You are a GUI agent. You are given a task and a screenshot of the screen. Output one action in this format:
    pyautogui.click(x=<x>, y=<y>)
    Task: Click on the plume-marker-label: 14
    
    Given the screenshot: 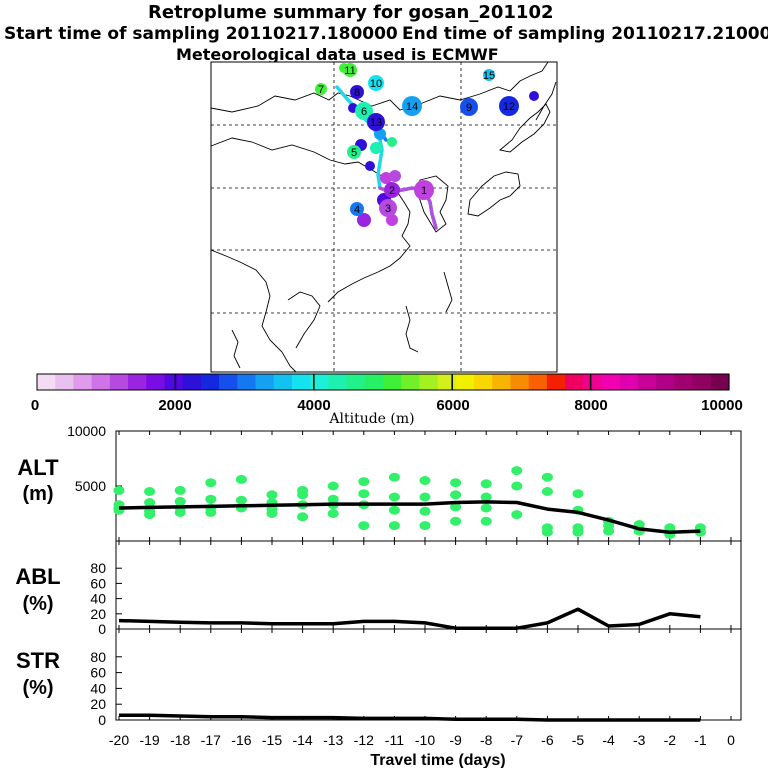 What is the action you would take?
    pyautogui.click(x=412, y=107)
    